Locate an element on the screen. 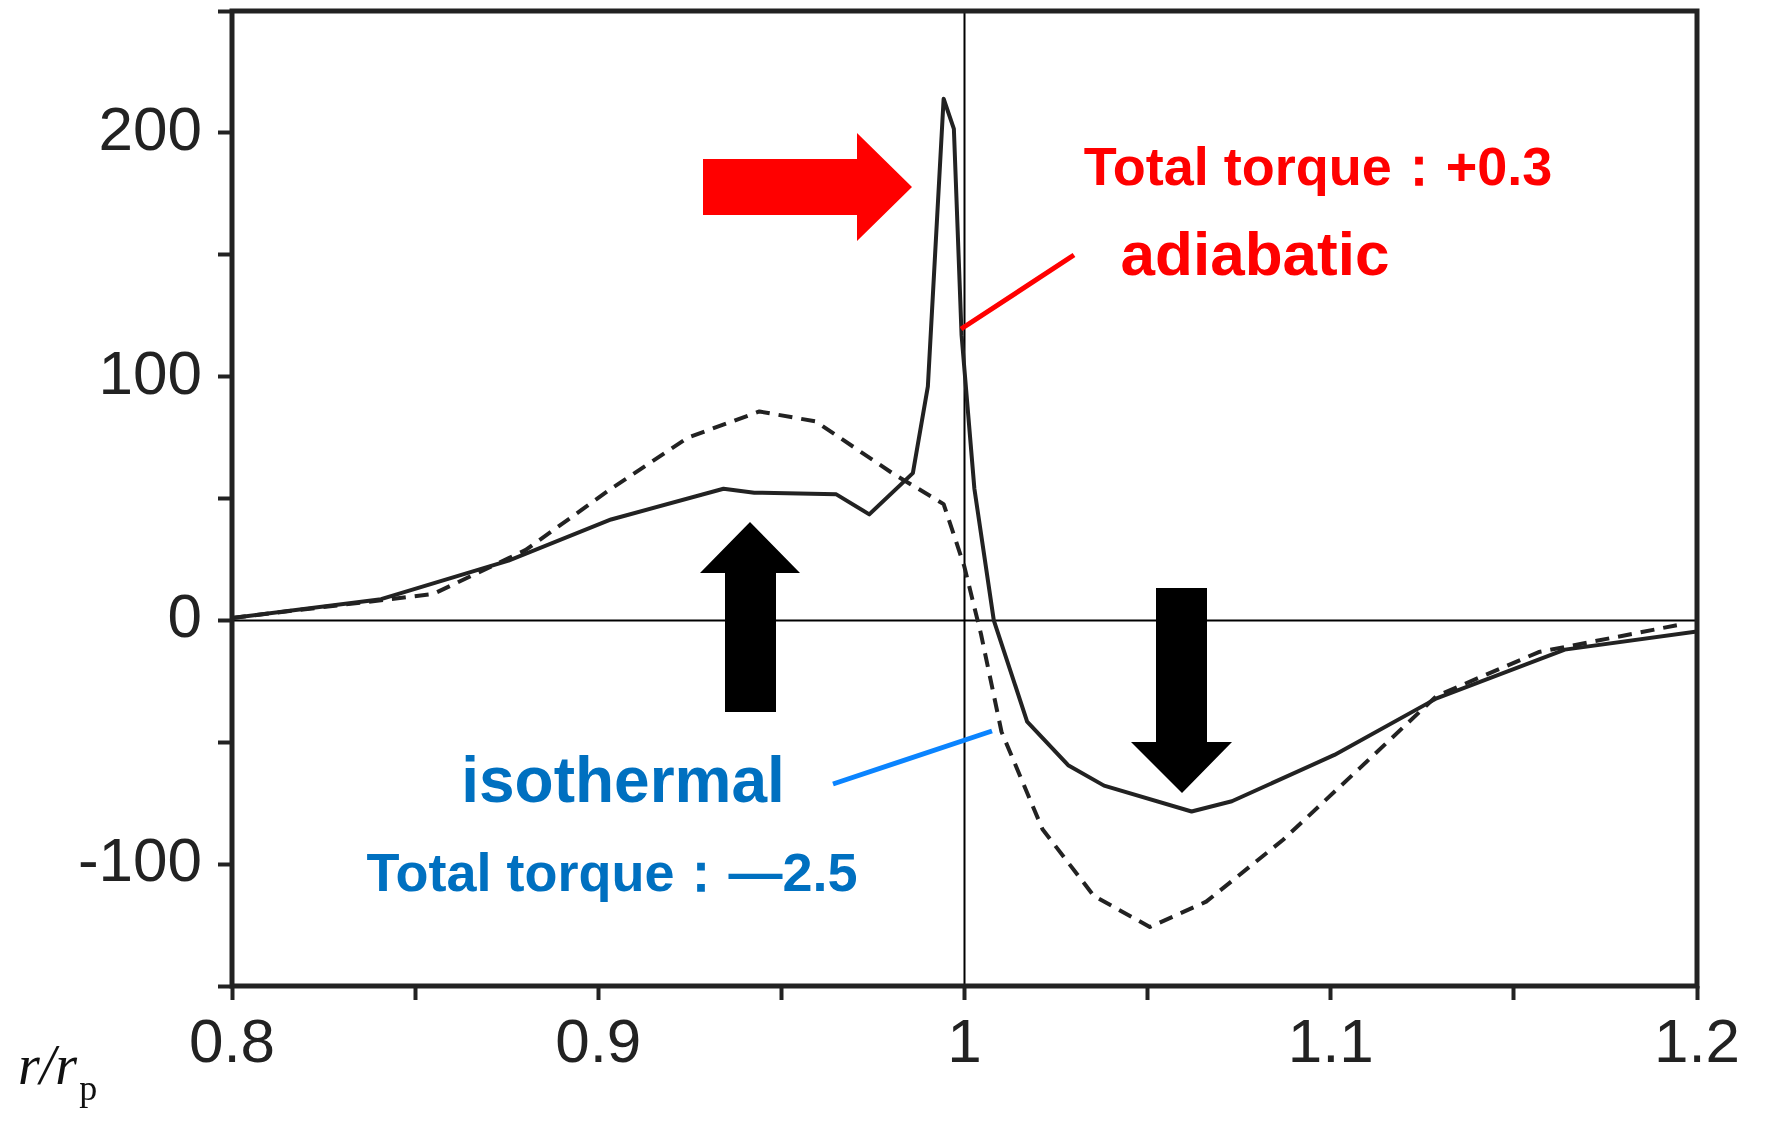 This screenshot has height=1129, width=1777. y-tick-label: 0 is located at coordinates (184, 616).